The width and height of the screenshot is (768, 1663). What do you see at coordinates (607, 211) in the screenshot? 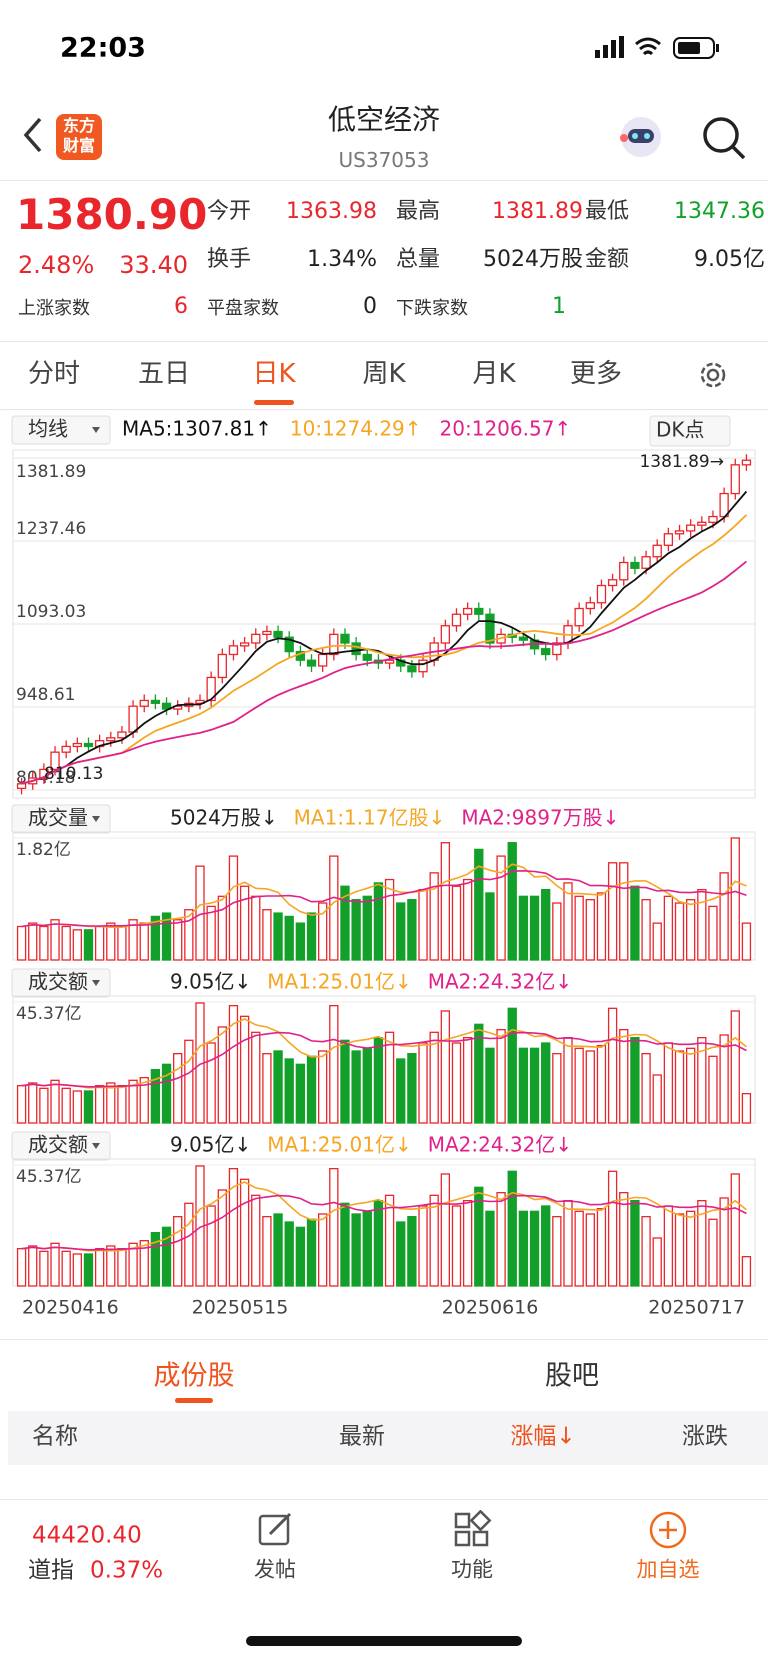
I see `field-label: 最低` at bounding box center [607, 211].